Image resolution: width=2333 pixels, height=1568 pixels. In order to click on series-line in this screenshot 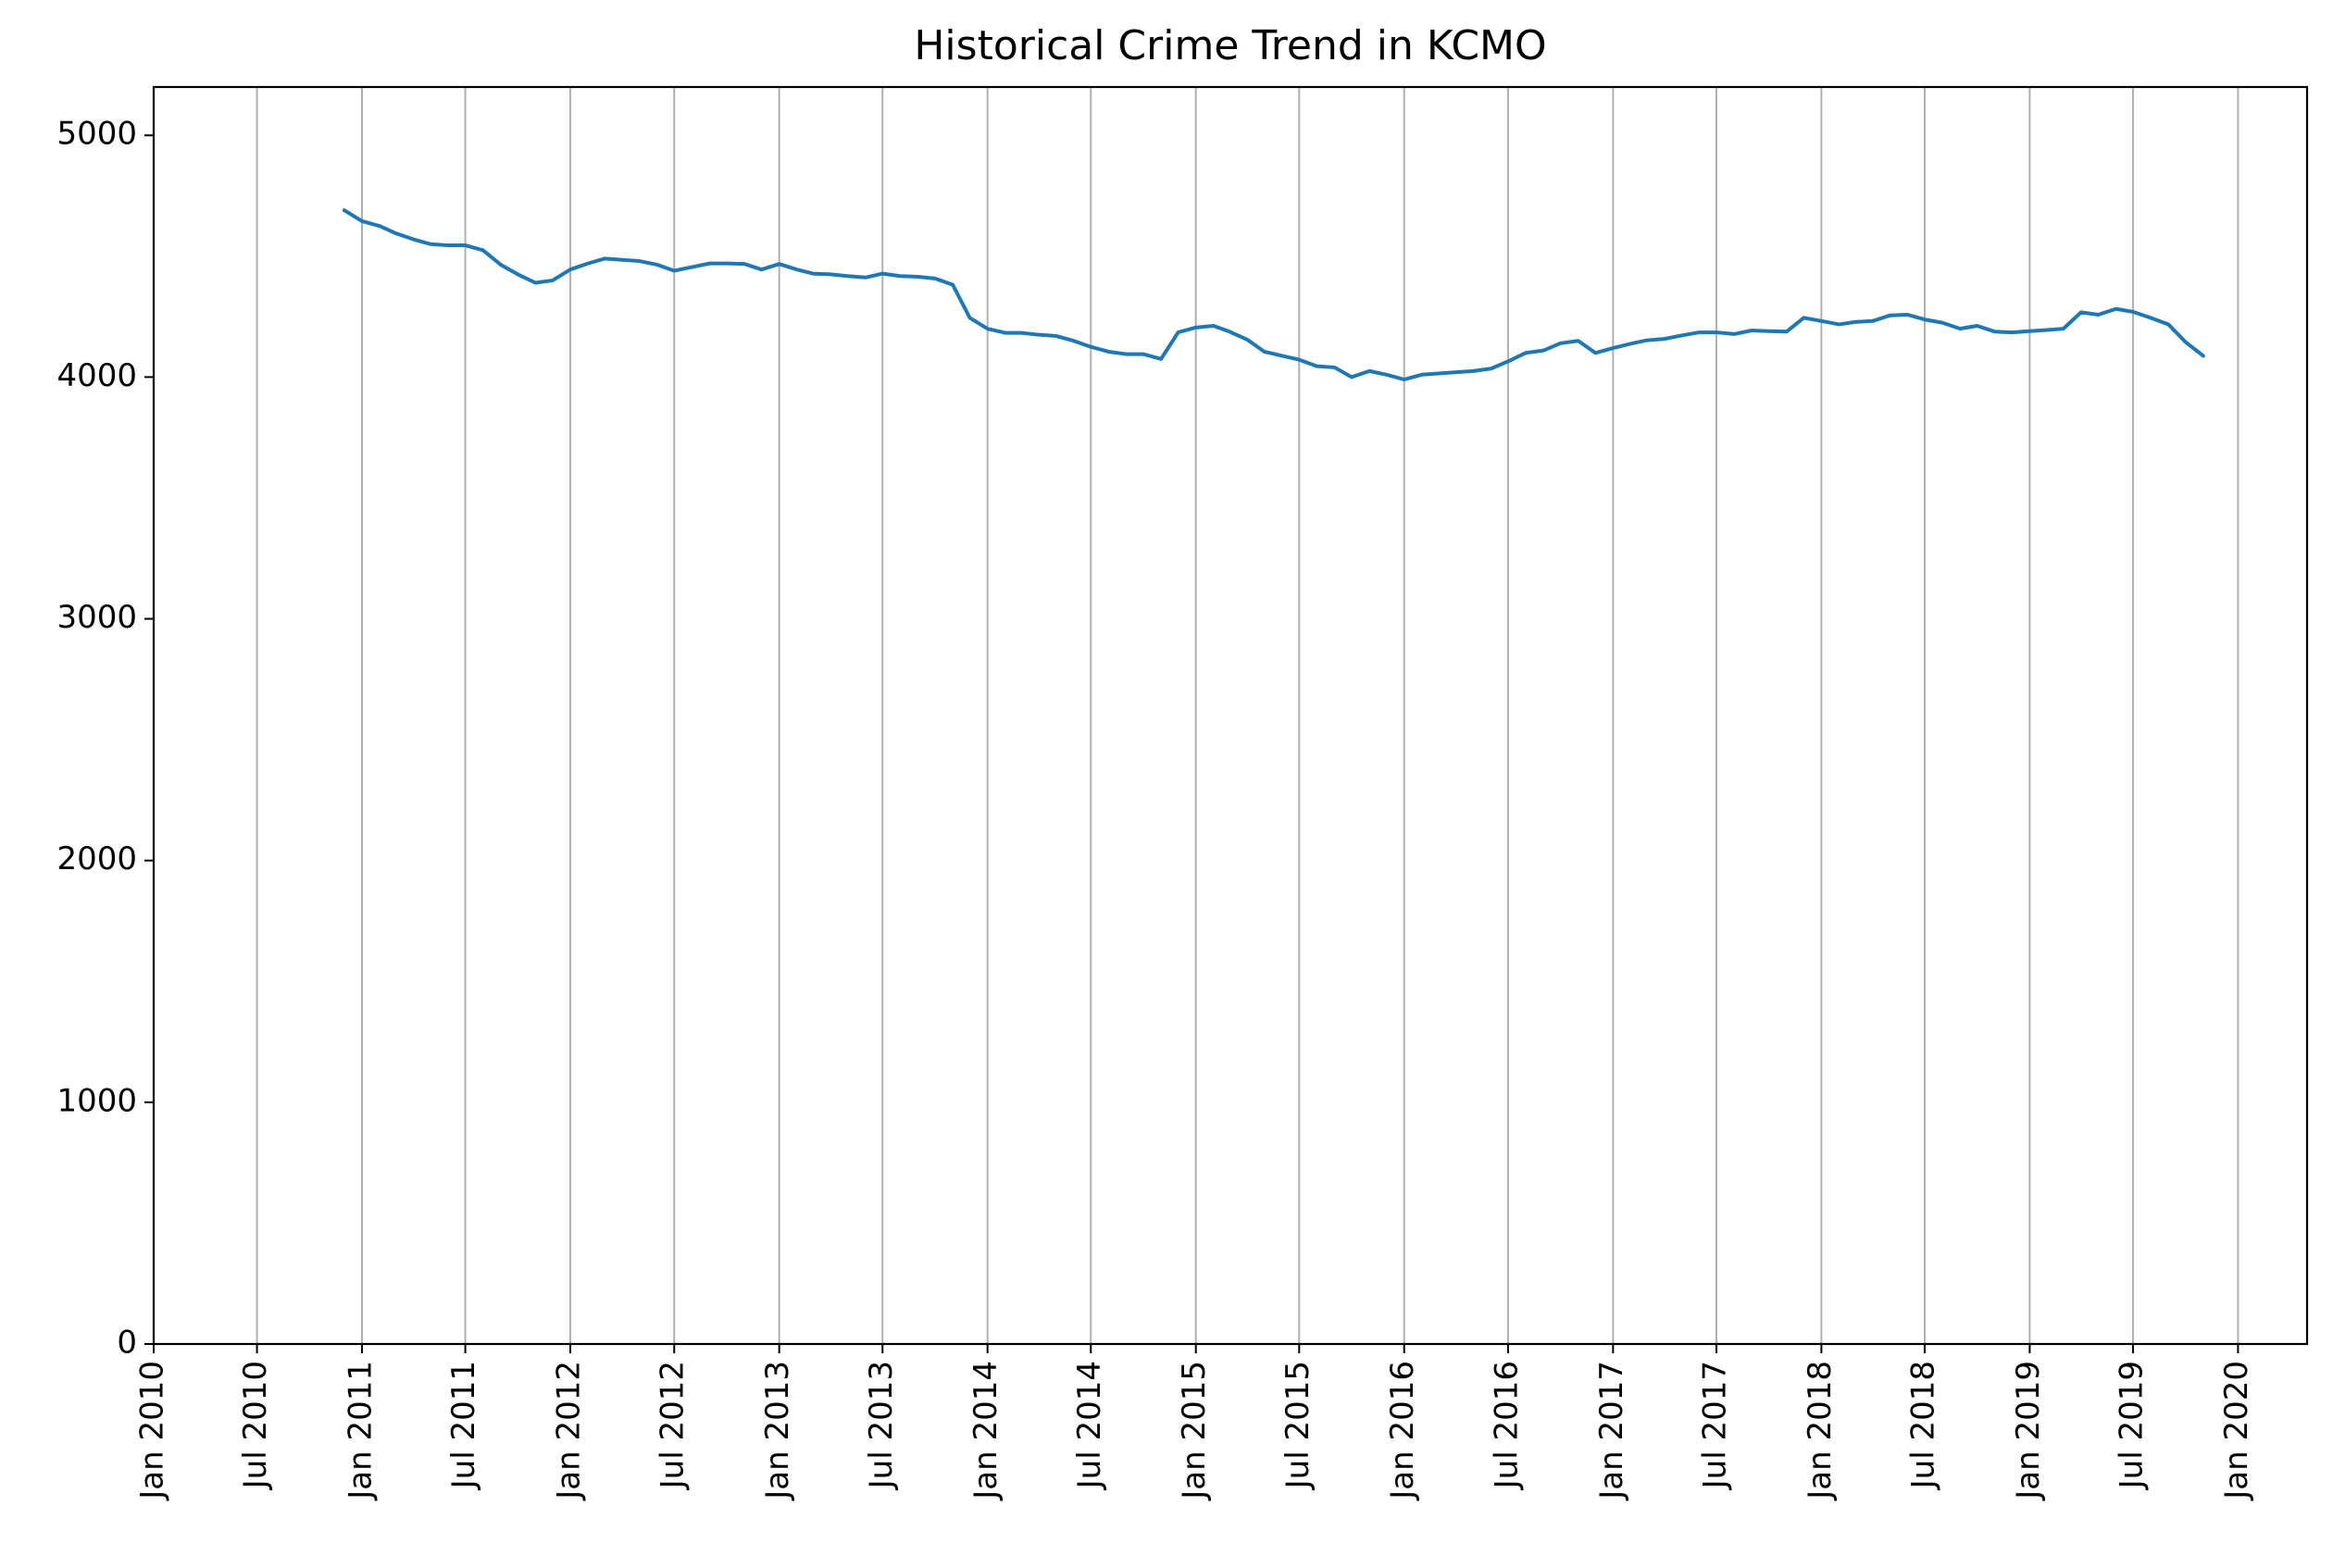, I will do `click(1273, 294)`.